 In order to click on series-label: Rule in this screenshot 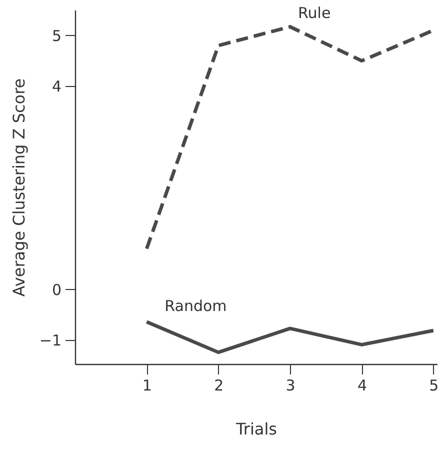, I will do `click(314, 13)`.